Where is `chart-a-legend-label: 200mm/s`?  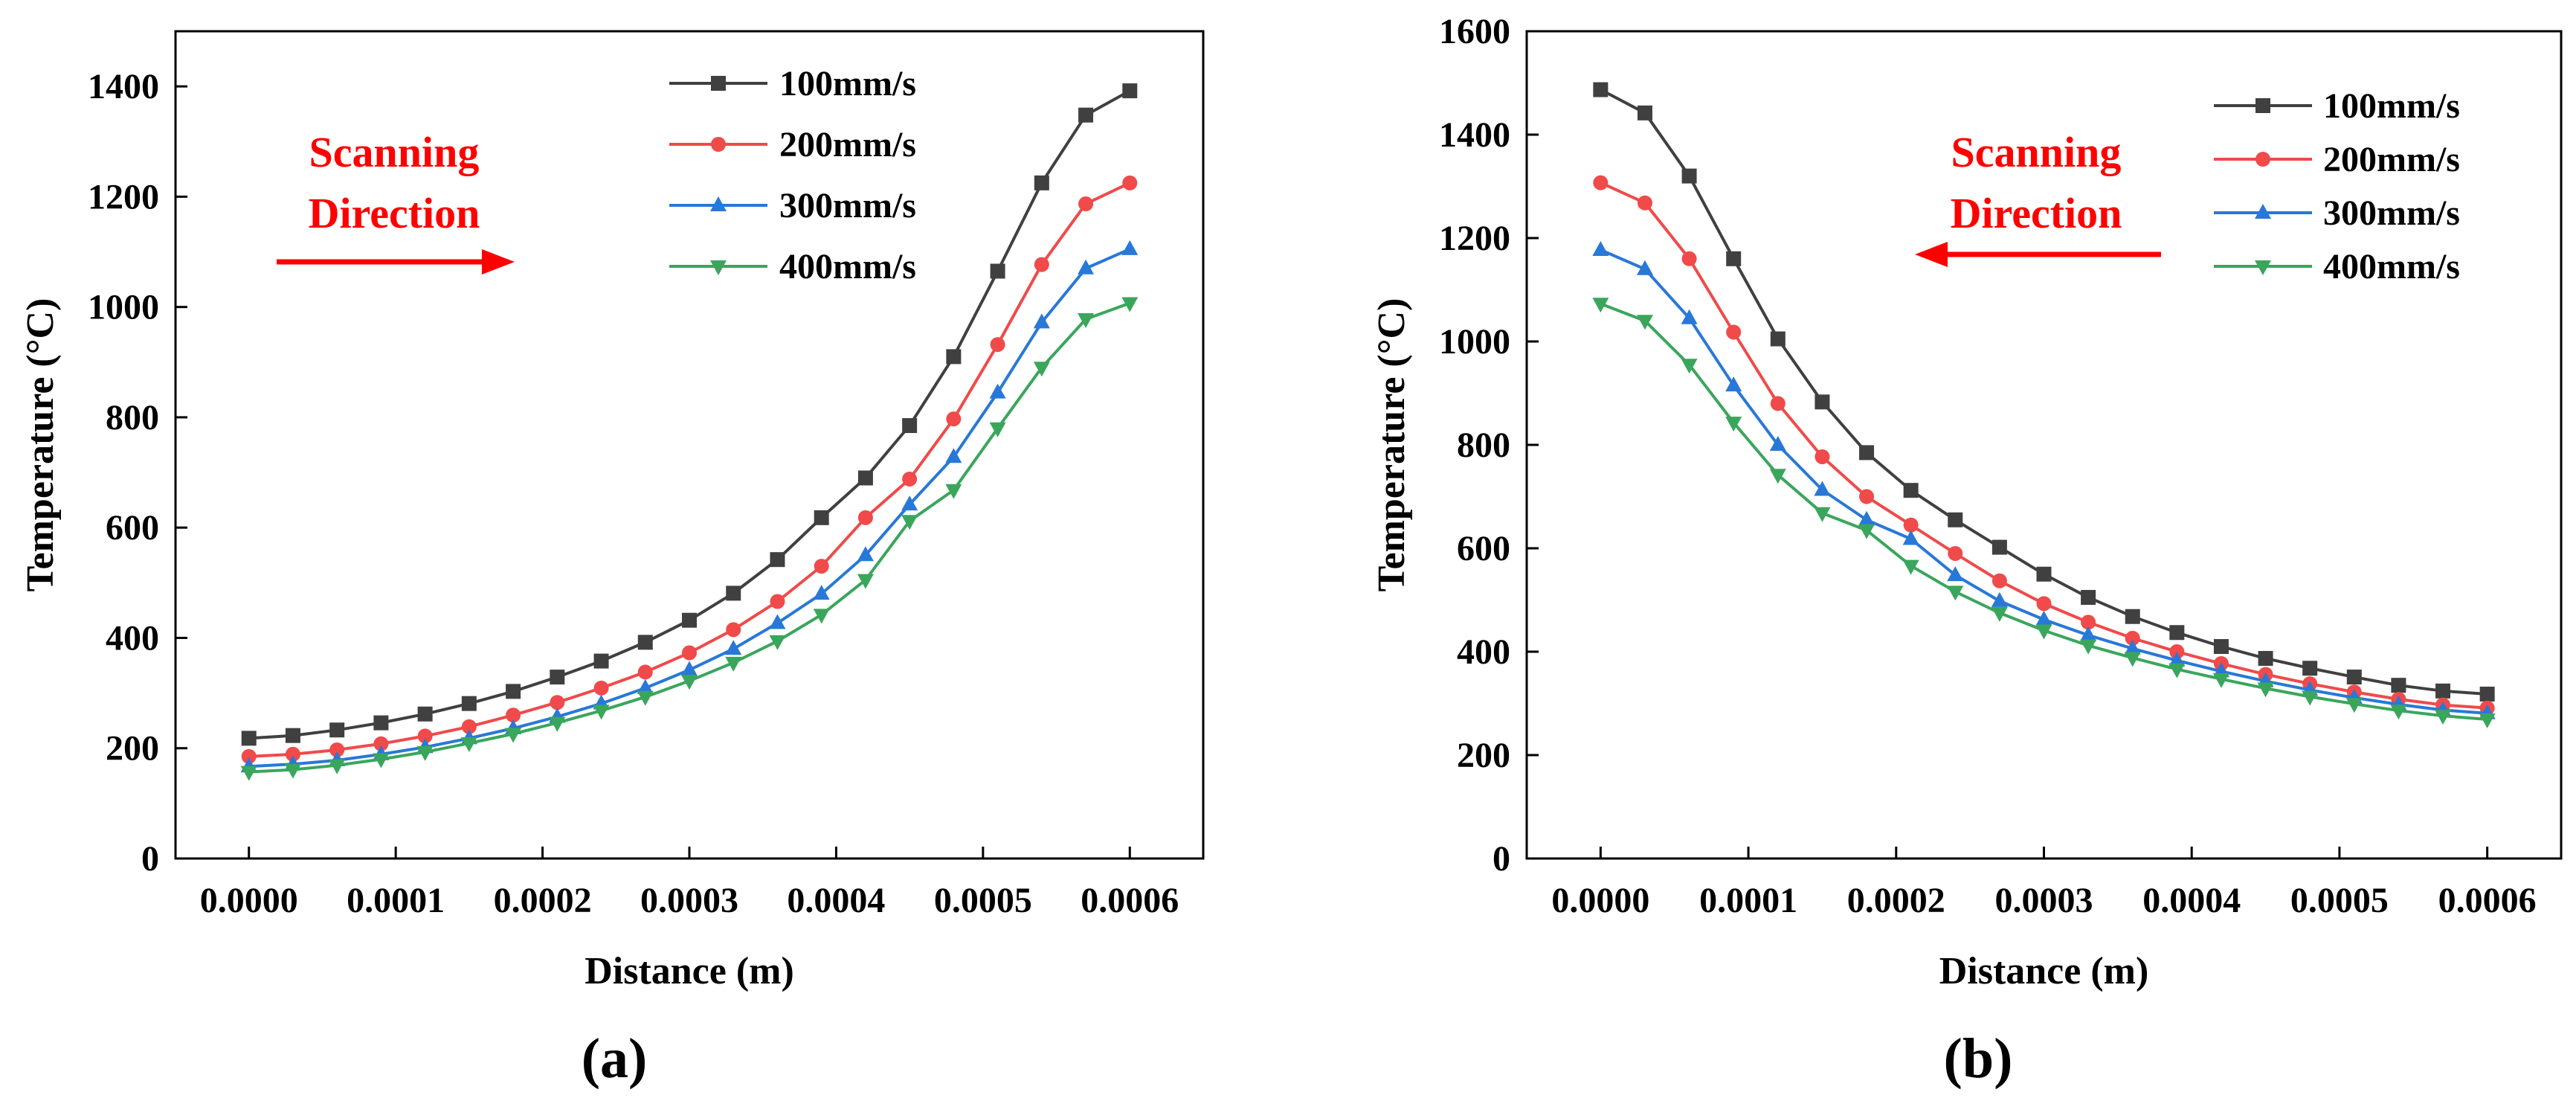
chart-a-legend-label: 200mm/s is located at coordinates (847, 144).